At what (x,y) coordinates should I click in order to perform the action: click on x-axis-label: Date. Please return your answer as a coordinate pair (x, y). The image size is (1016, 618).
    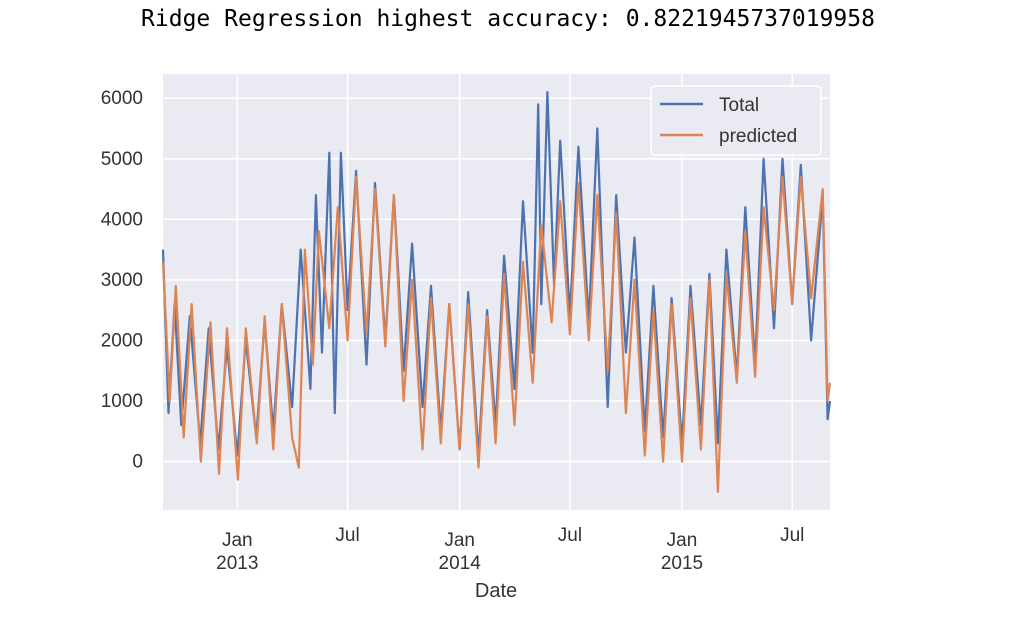
    Looking at the image, I should click on (496, 591).